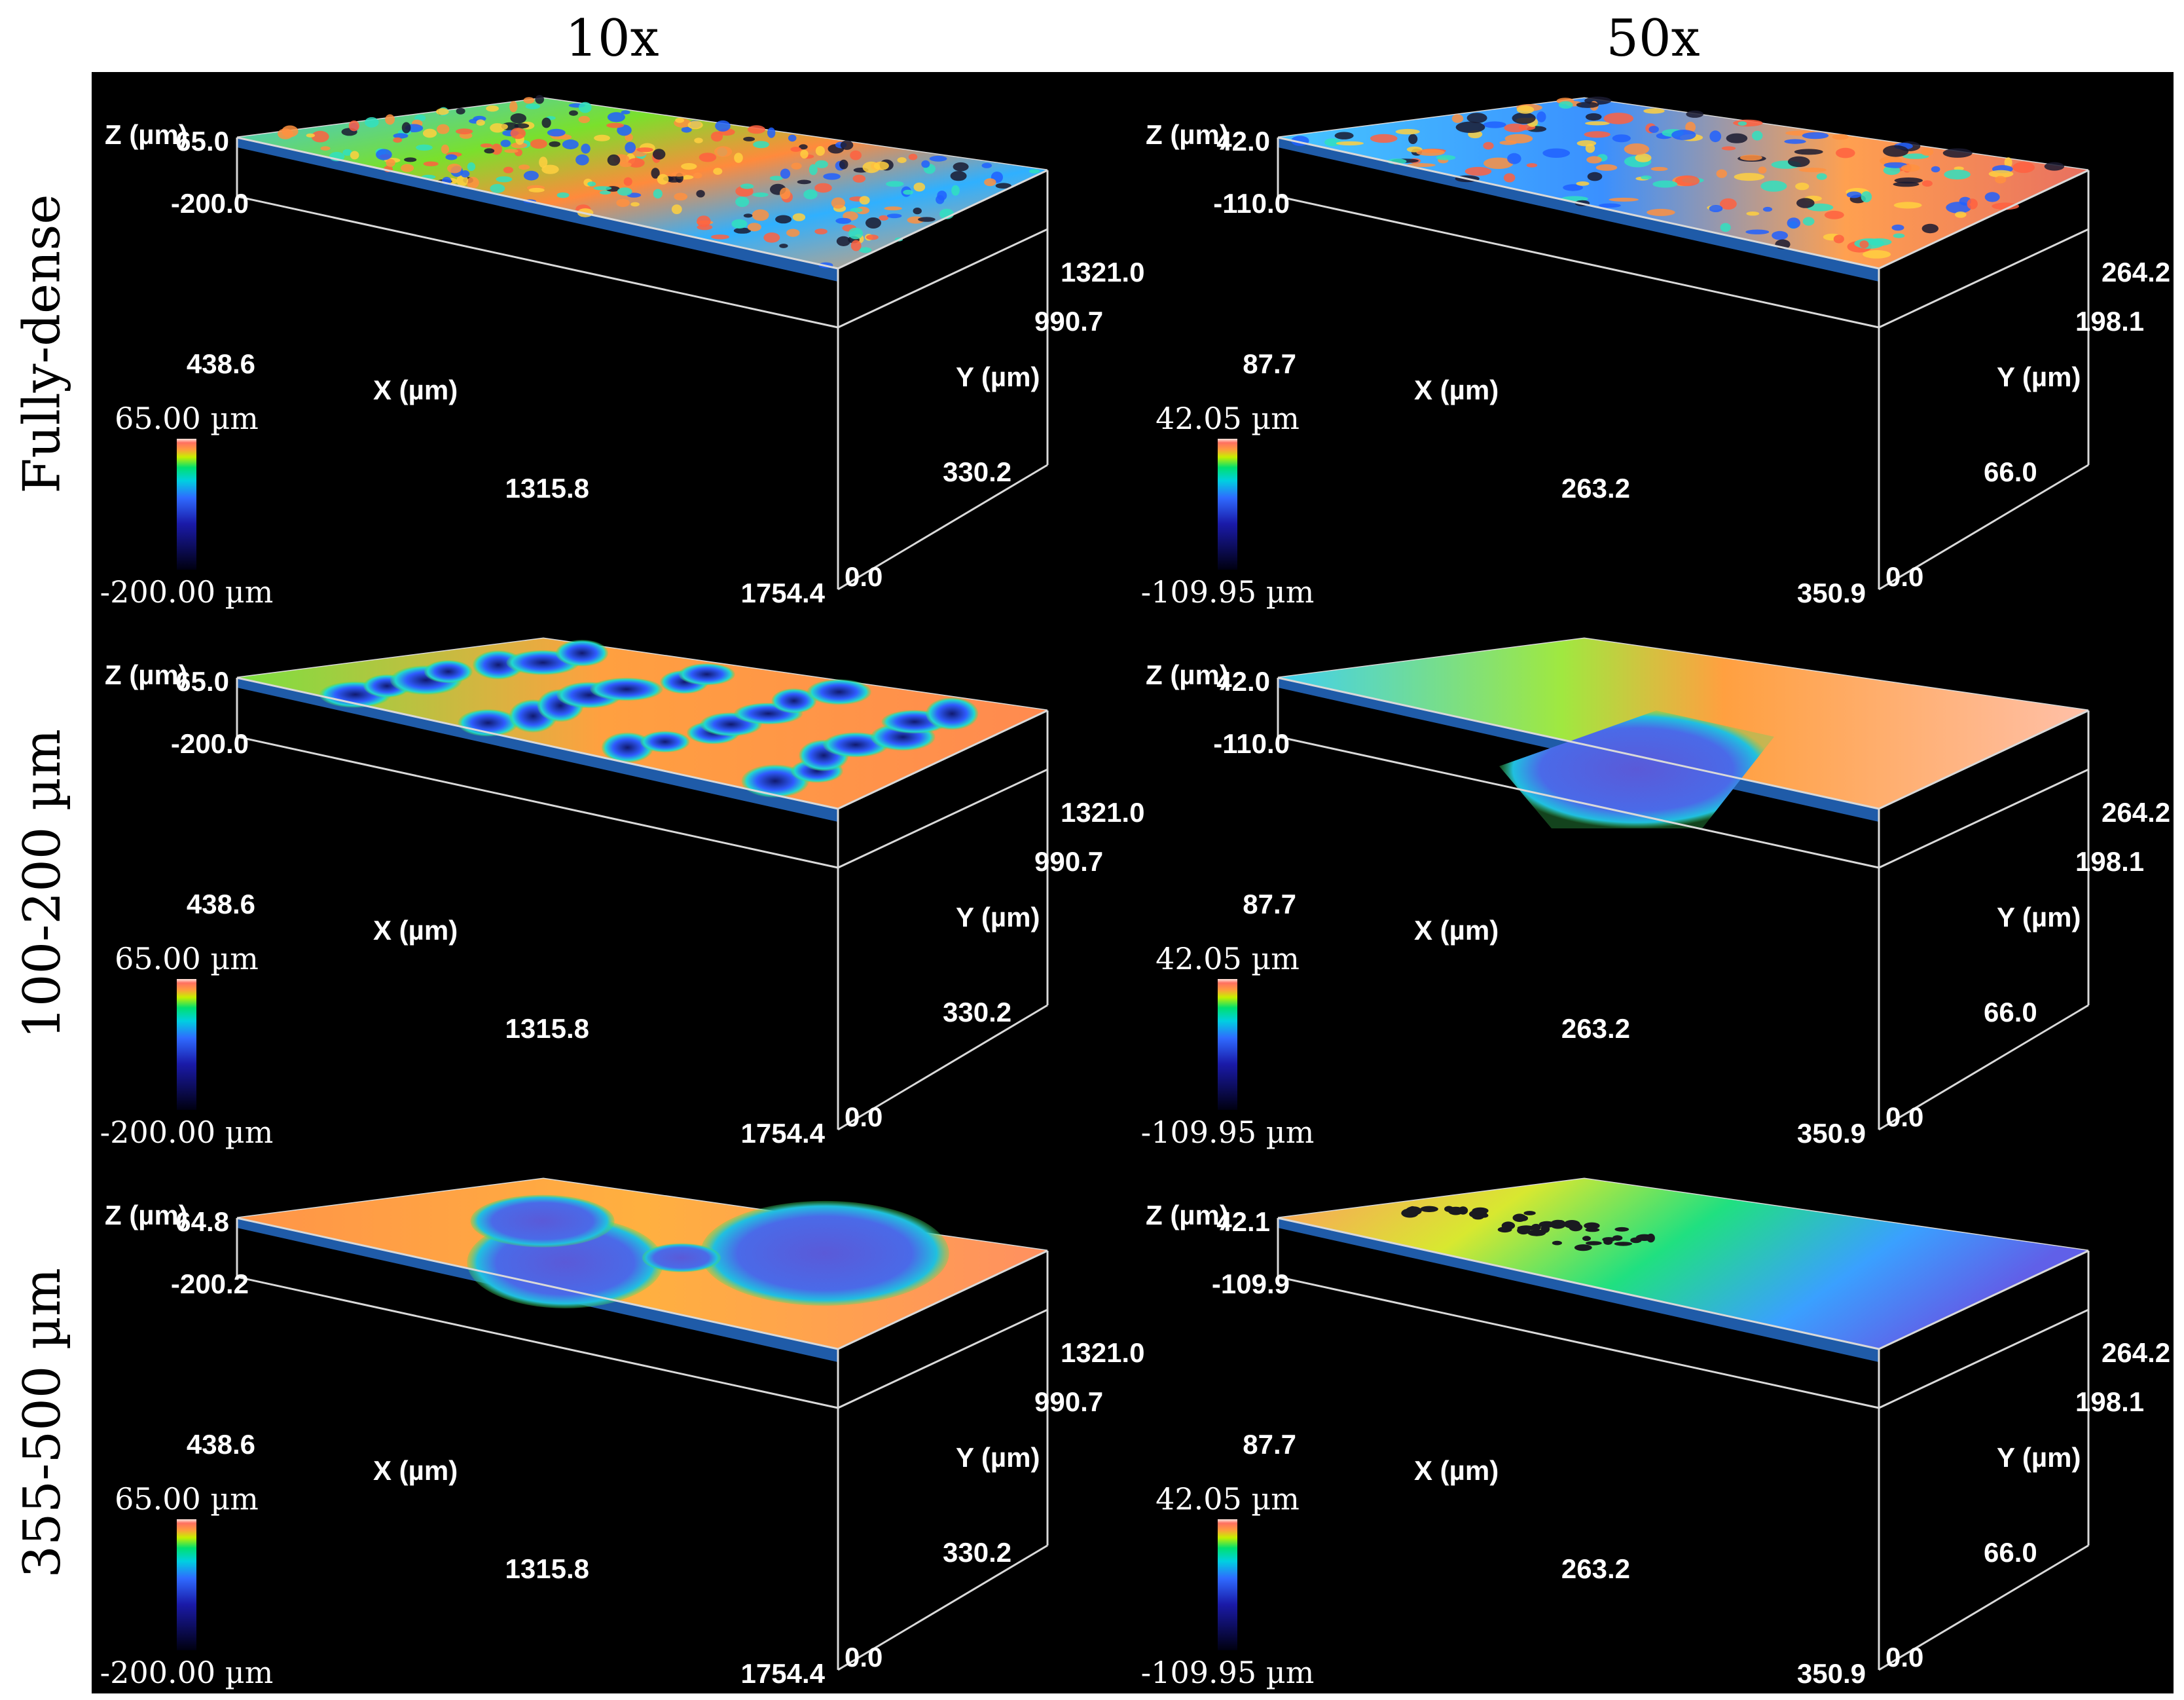  What do you see at coordinates (1269, 1444) in the screenshot?
I see `x-tick: 87.7` at bounding box center [1269, 1444].